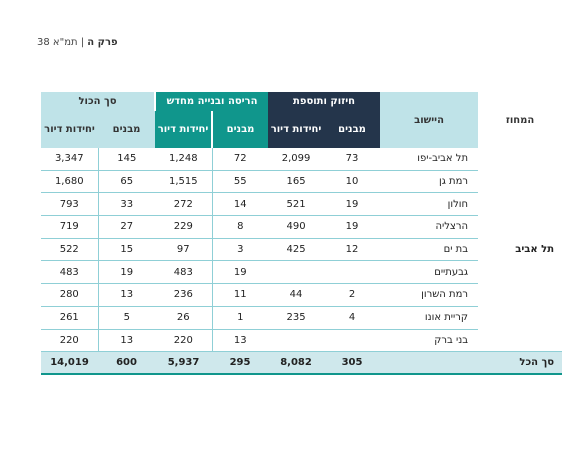 The image size is (563, 454). What do you see at coordinates (240, 295) in the screenshot?
I see `value-cell: 11` at bounding box center [240, 295].